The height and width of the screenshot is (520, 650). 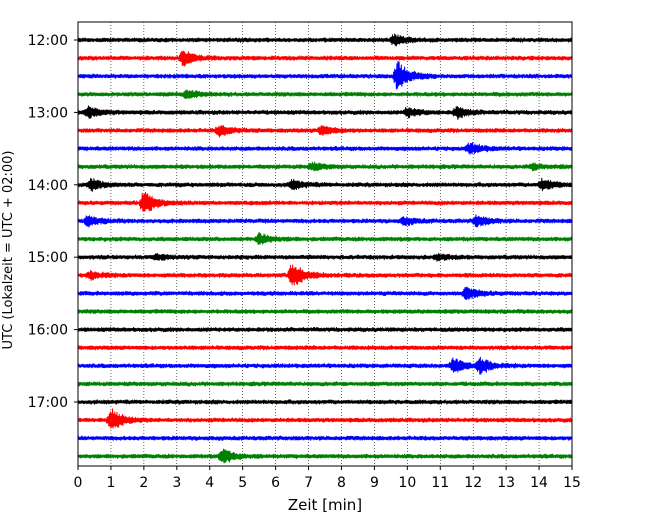 What do you see at coordinates (275, 483) in the screenshot?
I see `x-tick-label: 6` at bounding box center [275, 483].